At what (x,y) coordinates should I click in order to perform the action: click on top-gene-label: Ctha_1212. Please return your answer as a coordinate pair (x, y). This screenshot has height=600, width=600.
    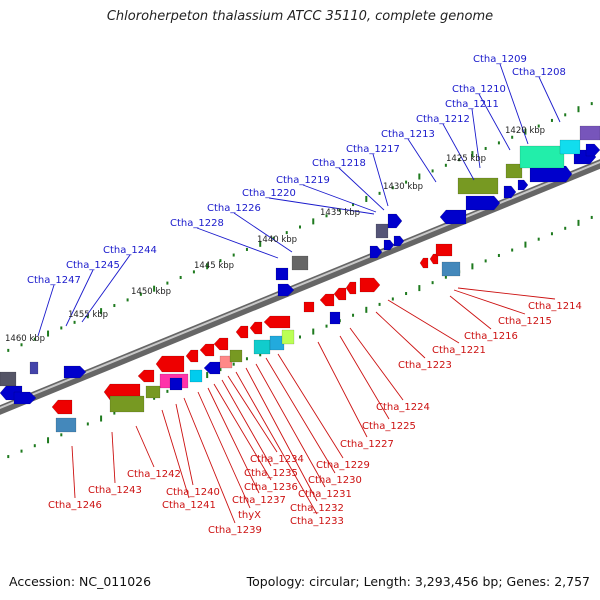
    Looking at the image, I should click on (443, 119).